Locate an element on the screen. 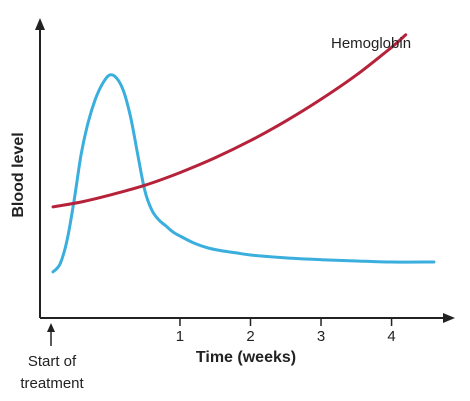 Image resolution: width=470 pixels, height=401 pixels. start-label-line-2: treatment is located at coordinates (52, 383).